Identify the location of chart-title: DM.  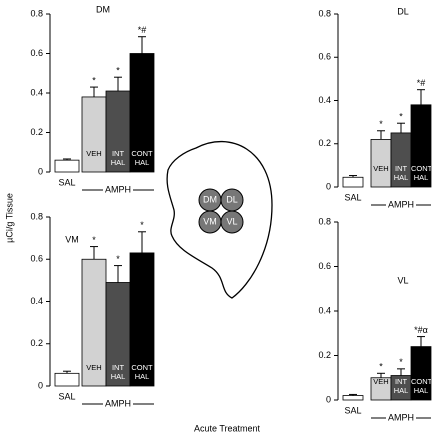
(103, 9).